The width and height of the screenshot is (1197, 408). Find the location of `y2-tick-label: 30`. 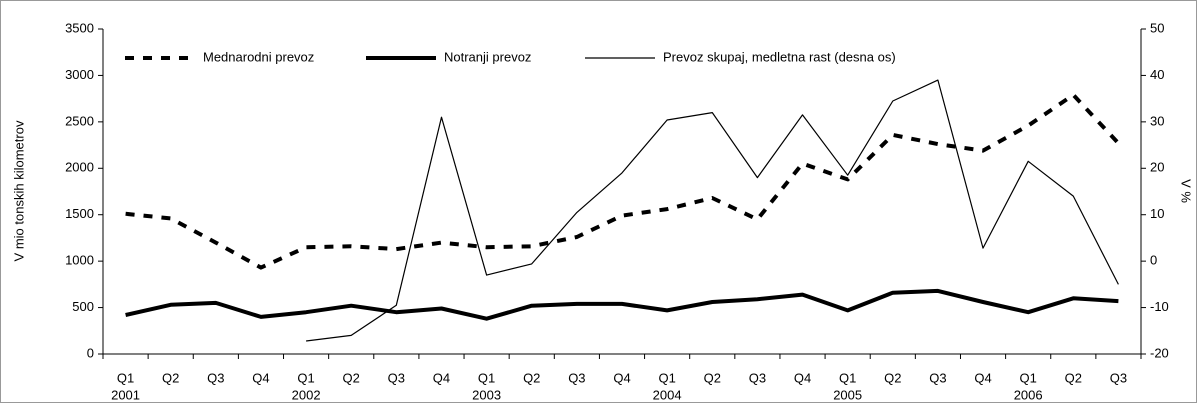

y2-tick-label: 30 is located at coordinates (1157, 120).